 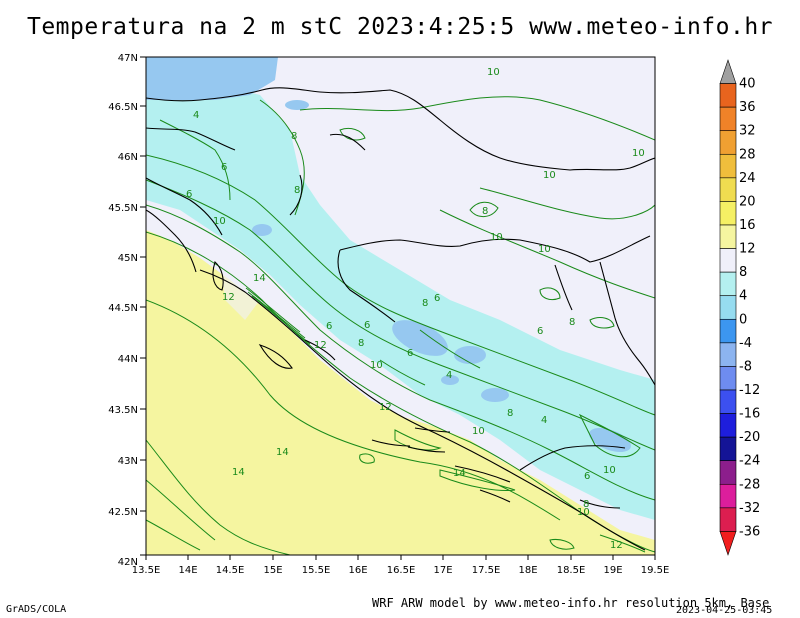 I want to click on x-tick-label: 15.5E, so click(x=316, y=570).